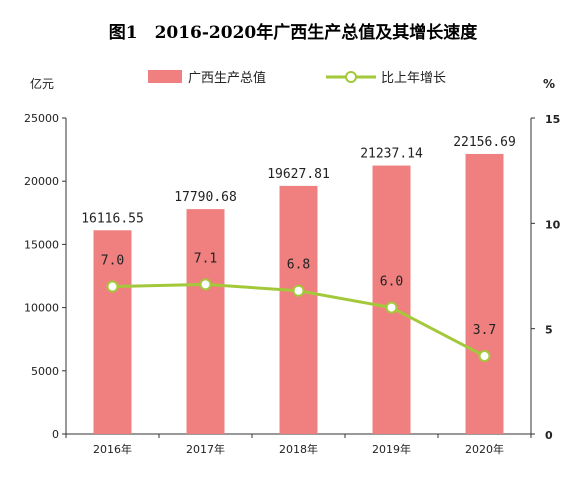 Image resolution: width=587 pixels, height=483 pixels. Describe the element at coordinates (484, 449) in the screenshot. I see `x-axis-tick-label: 2020年` at that location.